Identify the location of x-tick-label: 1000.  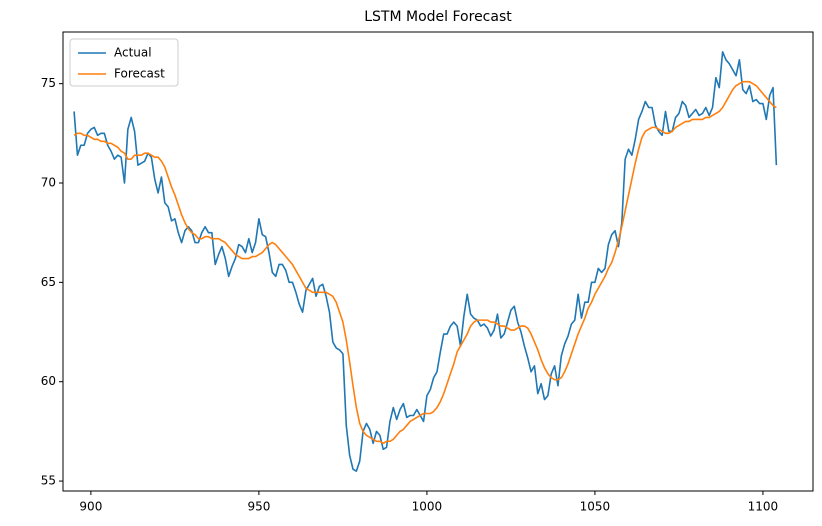
(427, 507).